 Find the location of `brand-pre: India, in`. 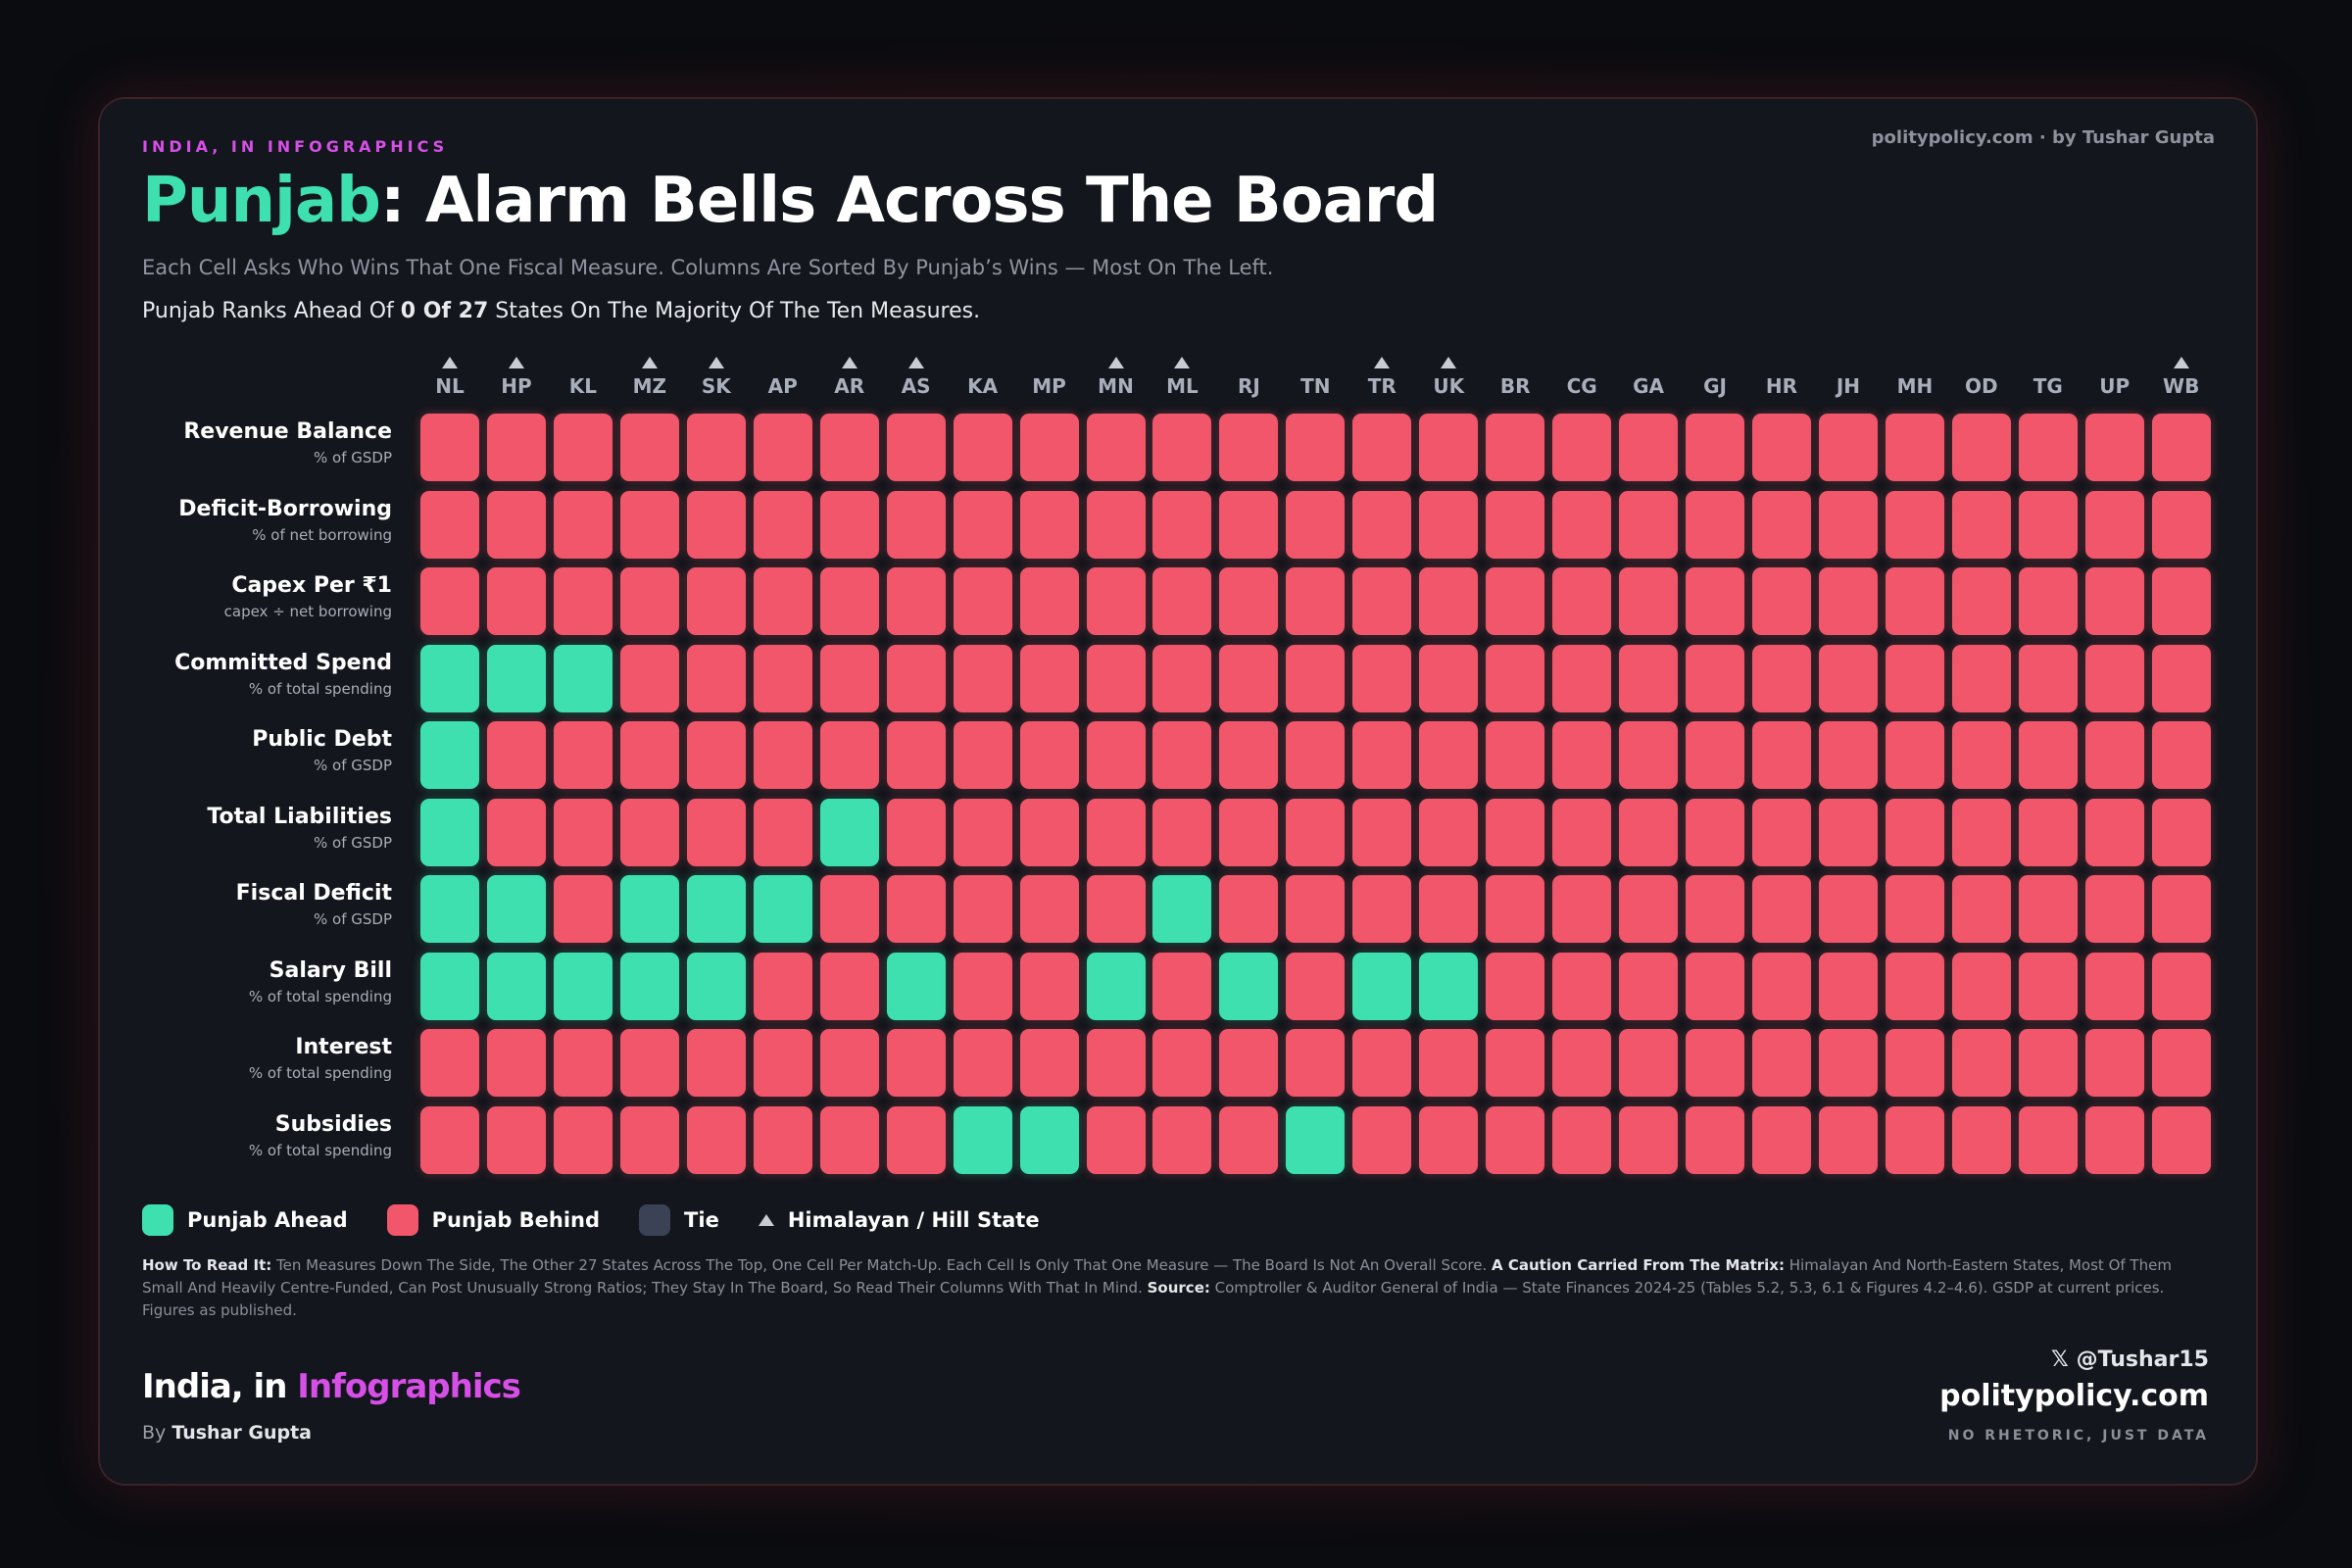

brand-pre: India, in is located at coordinates (214, 1386).